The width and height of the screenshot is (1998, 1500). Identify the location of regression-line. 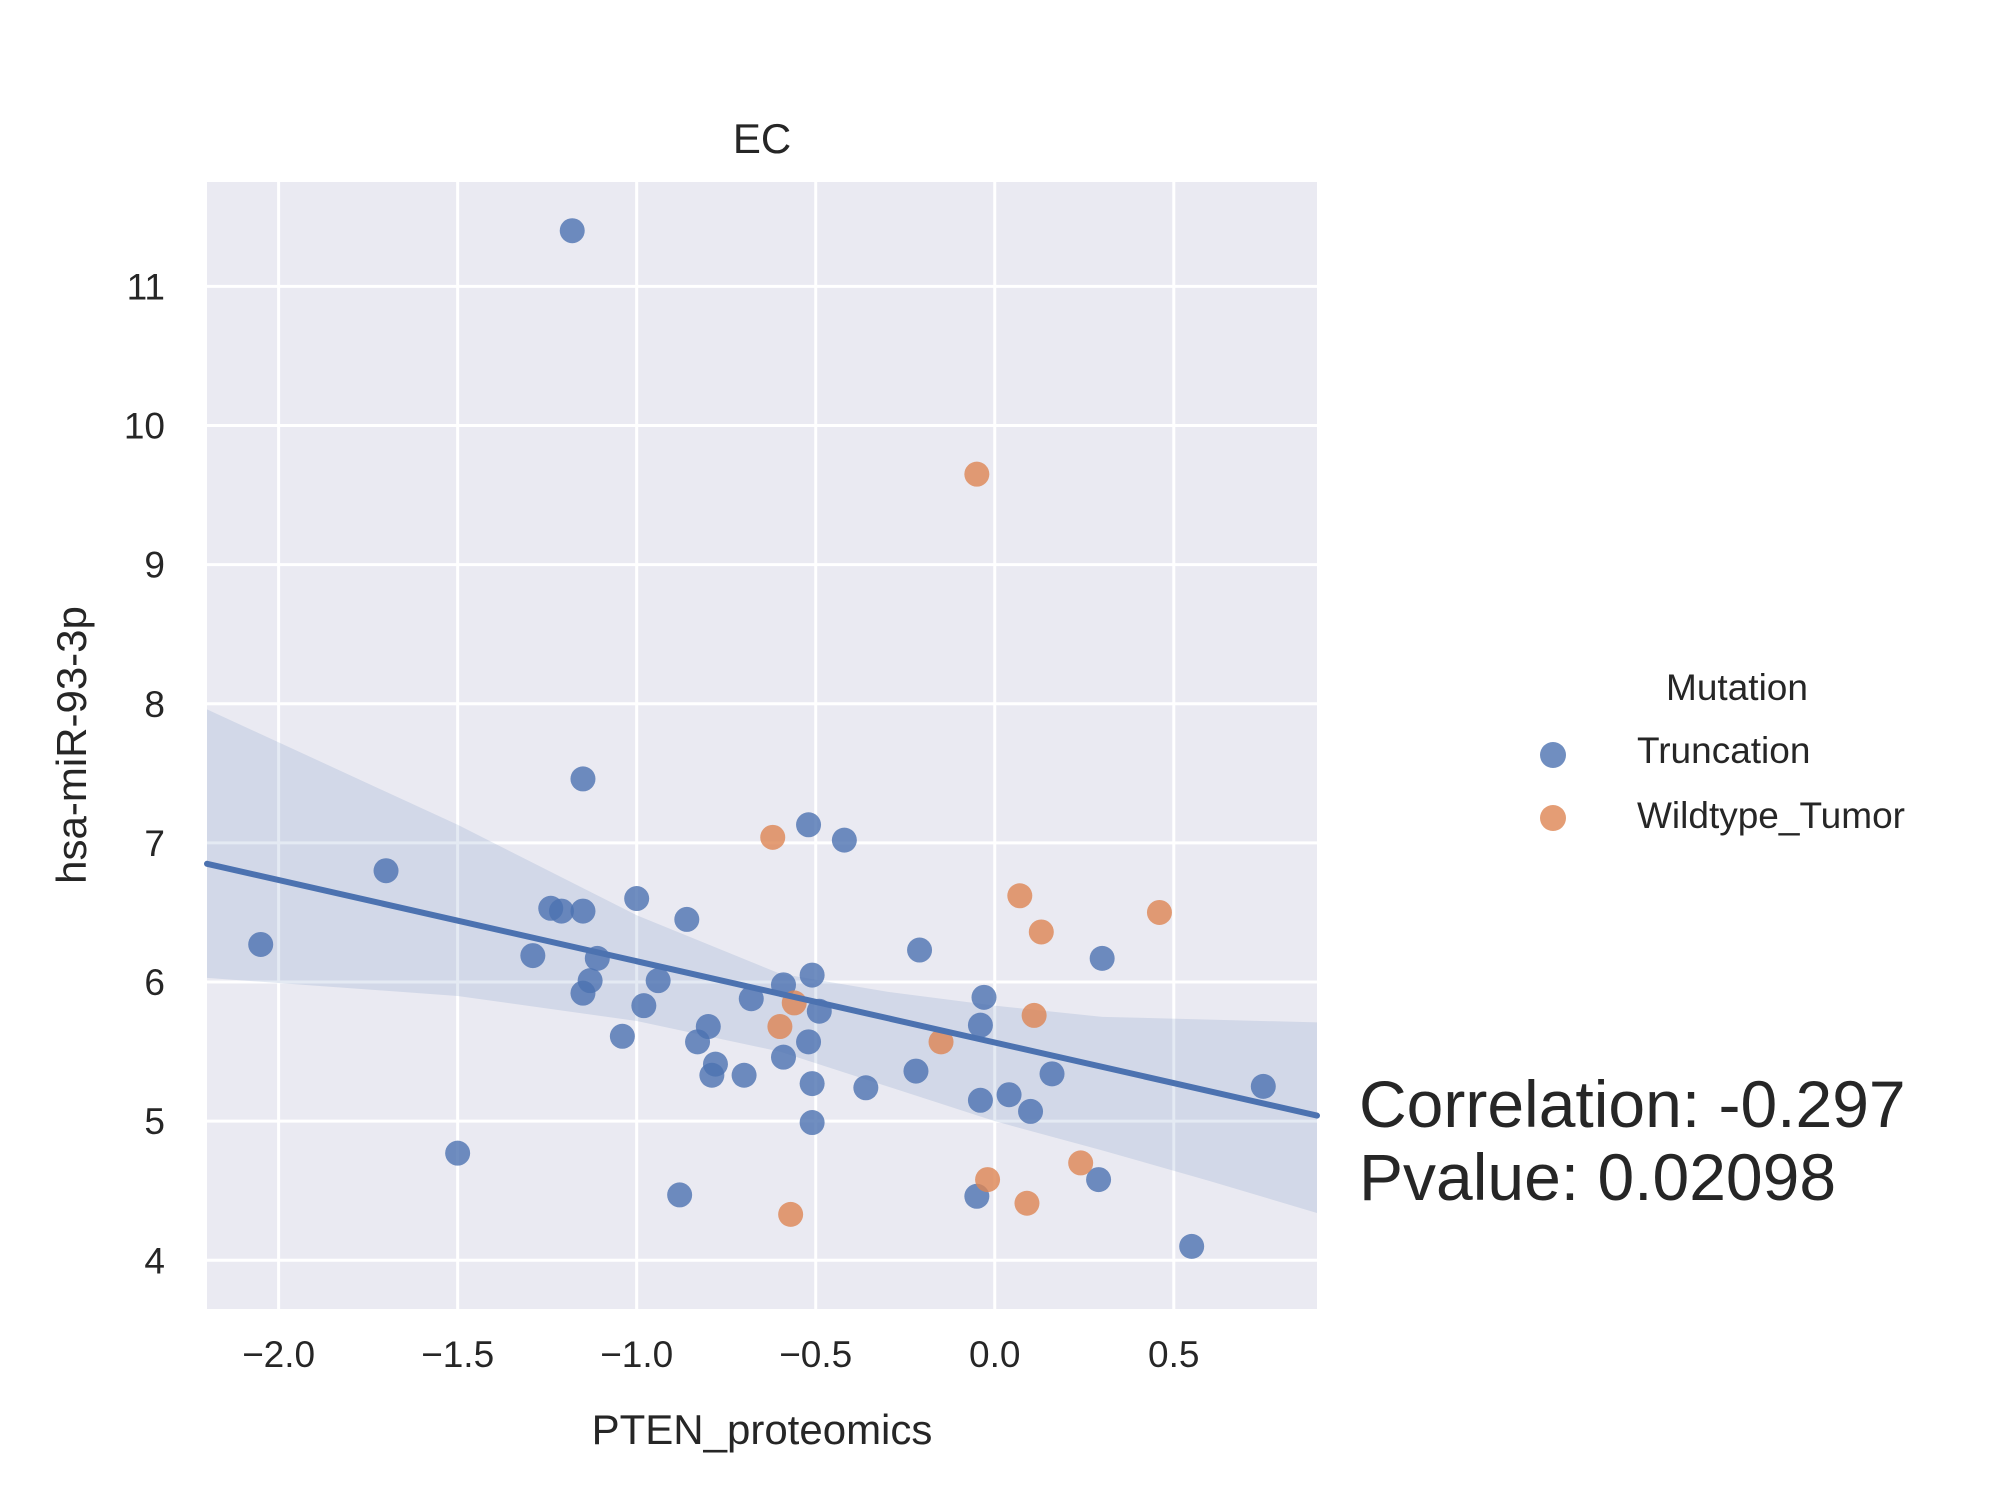
(762, 989).